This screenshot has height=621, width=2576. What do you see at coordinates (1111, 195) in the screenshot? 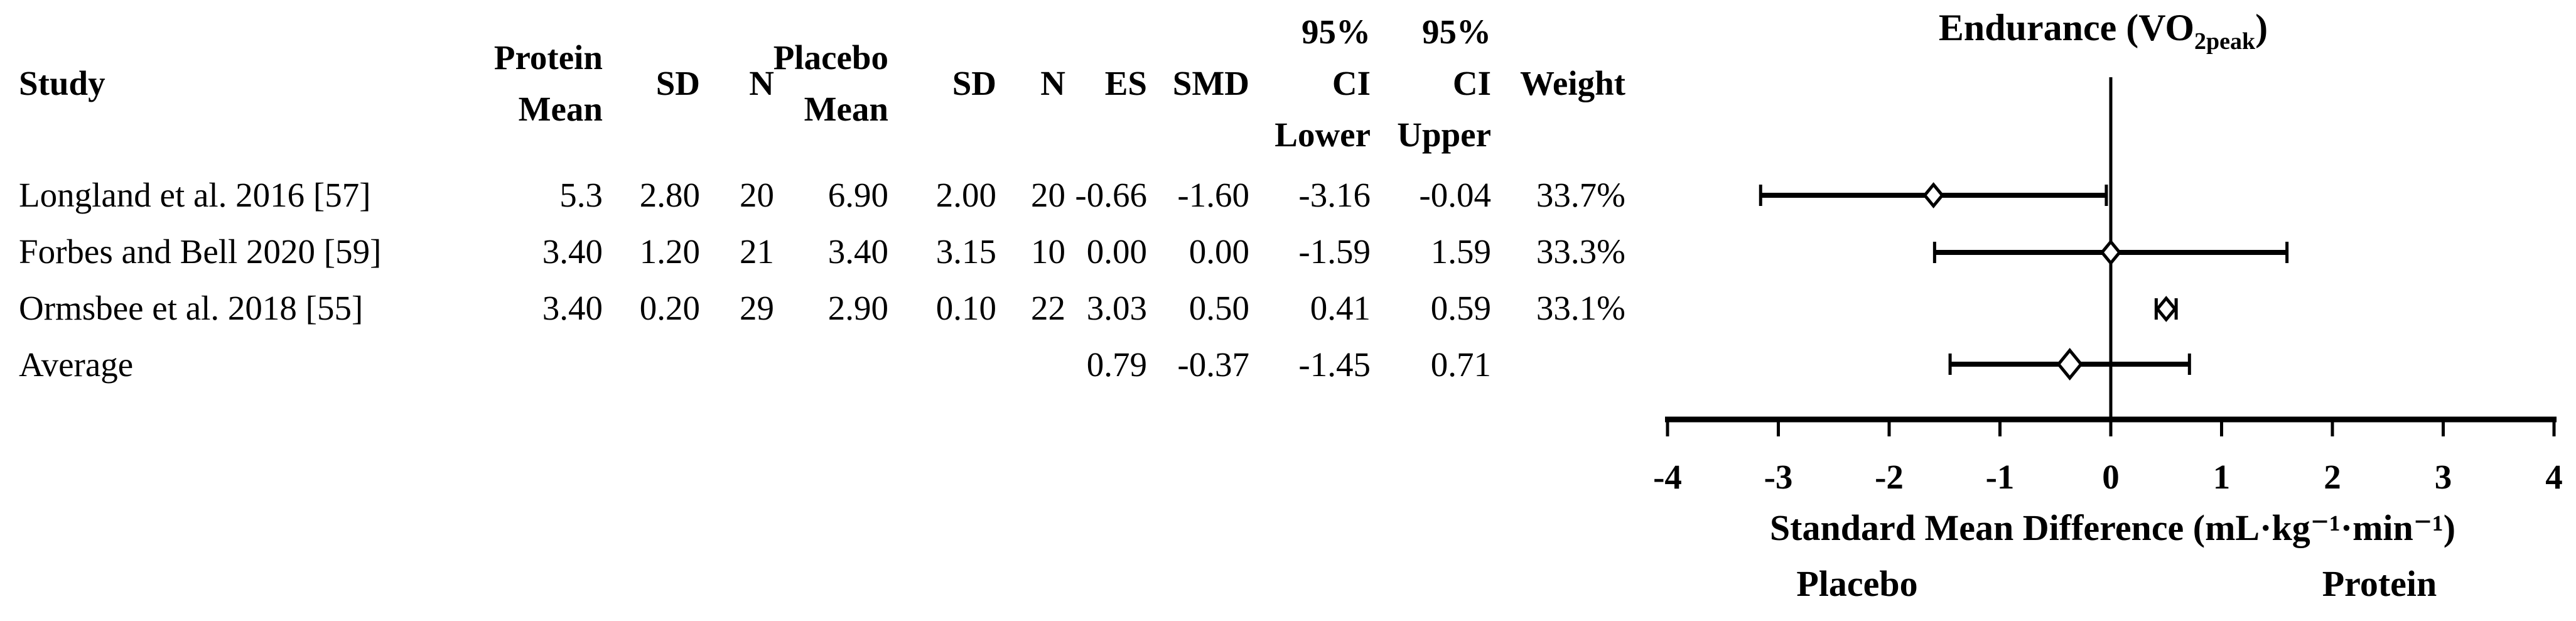
I see `cell-es: -0.66` at bounding box center [1111, 195].